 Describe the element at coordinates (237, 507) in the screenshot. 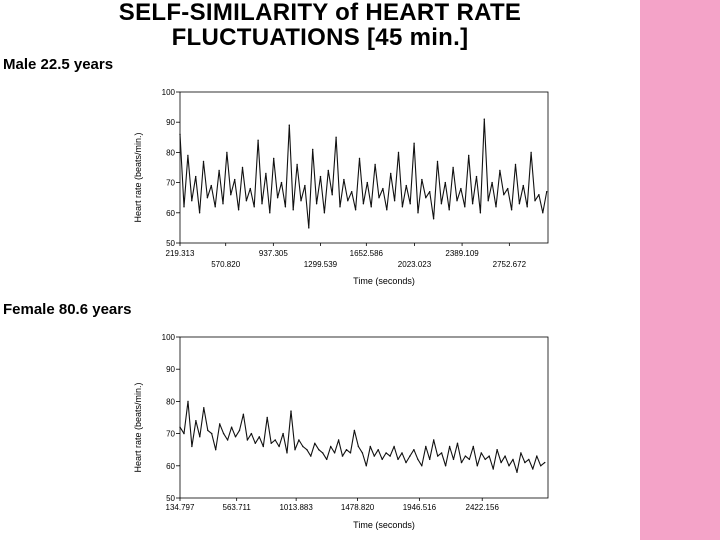

I see `x-tick-label: 563.711` at that location.